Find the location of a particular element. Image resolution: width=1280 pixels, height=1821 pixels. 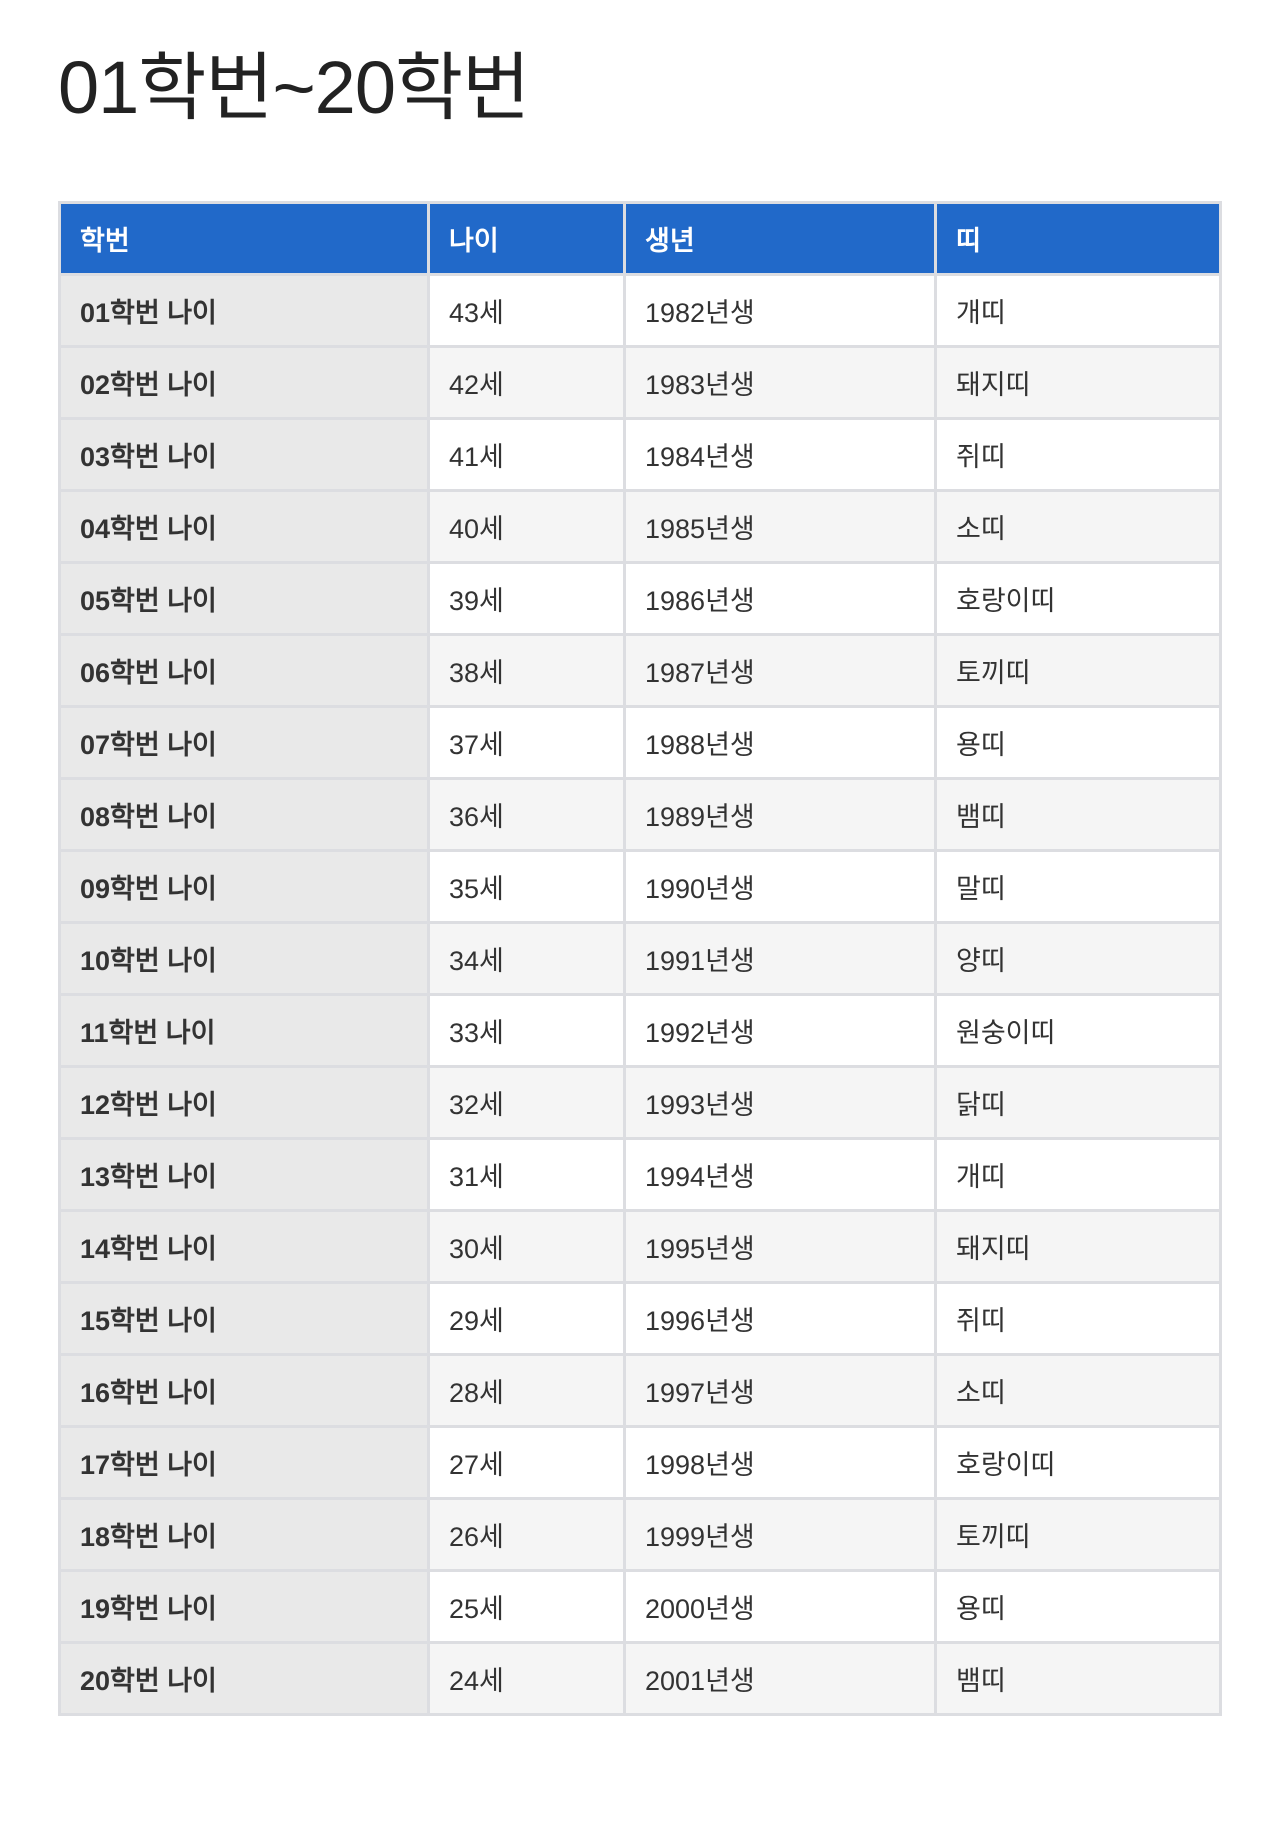

cell-age: 41세 is located at coordinates (526, 454).